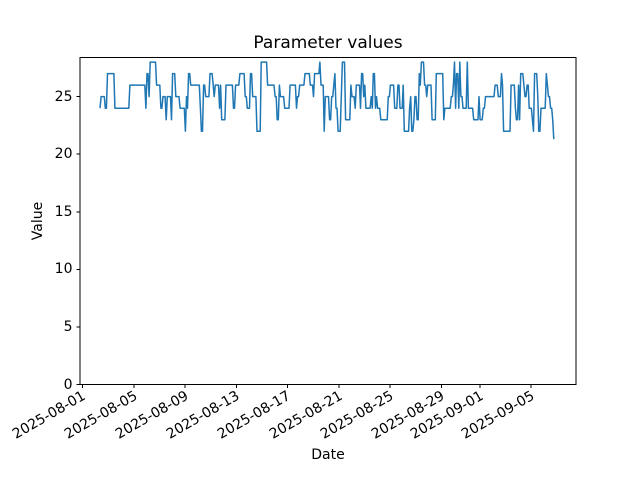 The height and width of the screenshot is (480, 640). I want to click on y-tick-label: 0, so click(68, 384).